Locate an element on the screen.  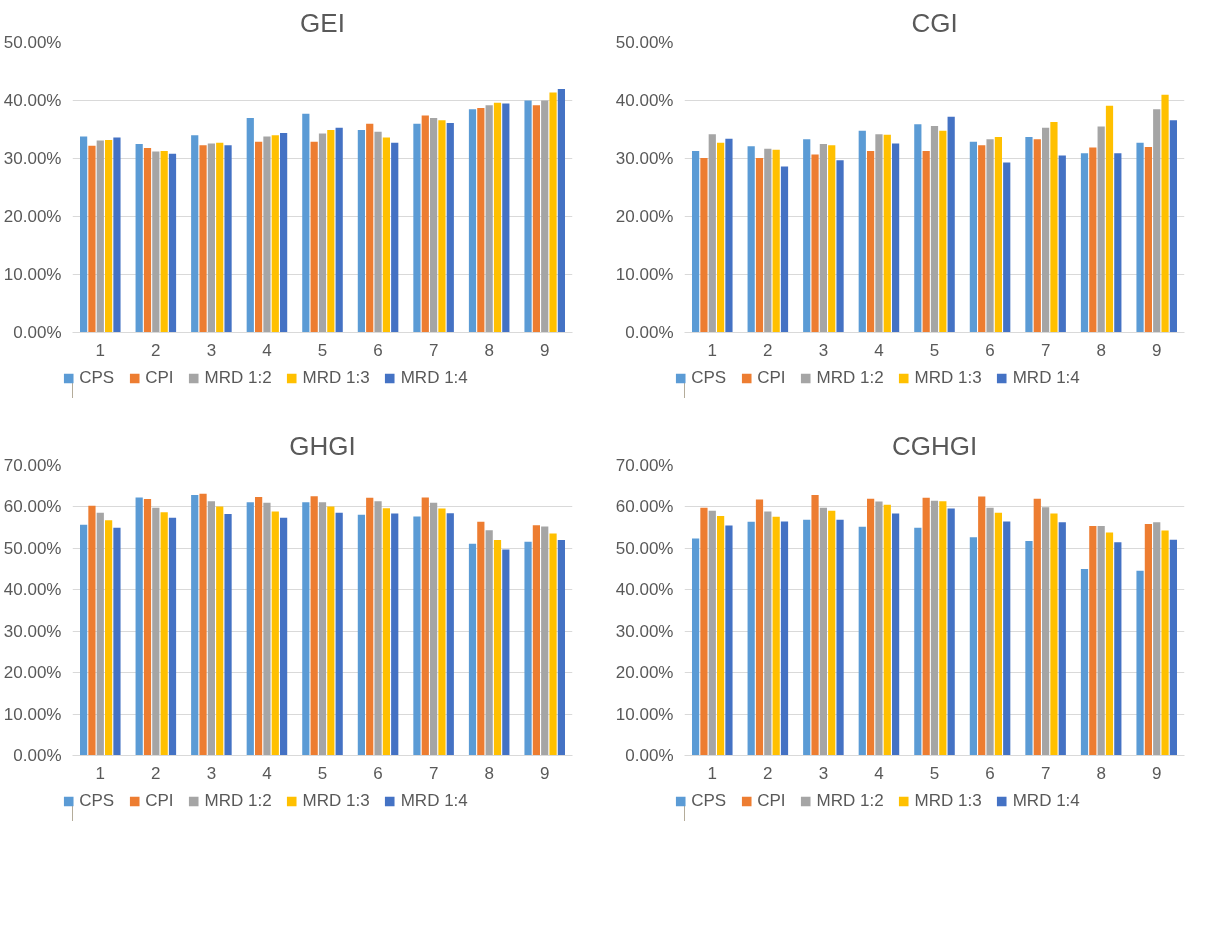
y-tick-label: 40.00% is located at coordinates (32, 590).